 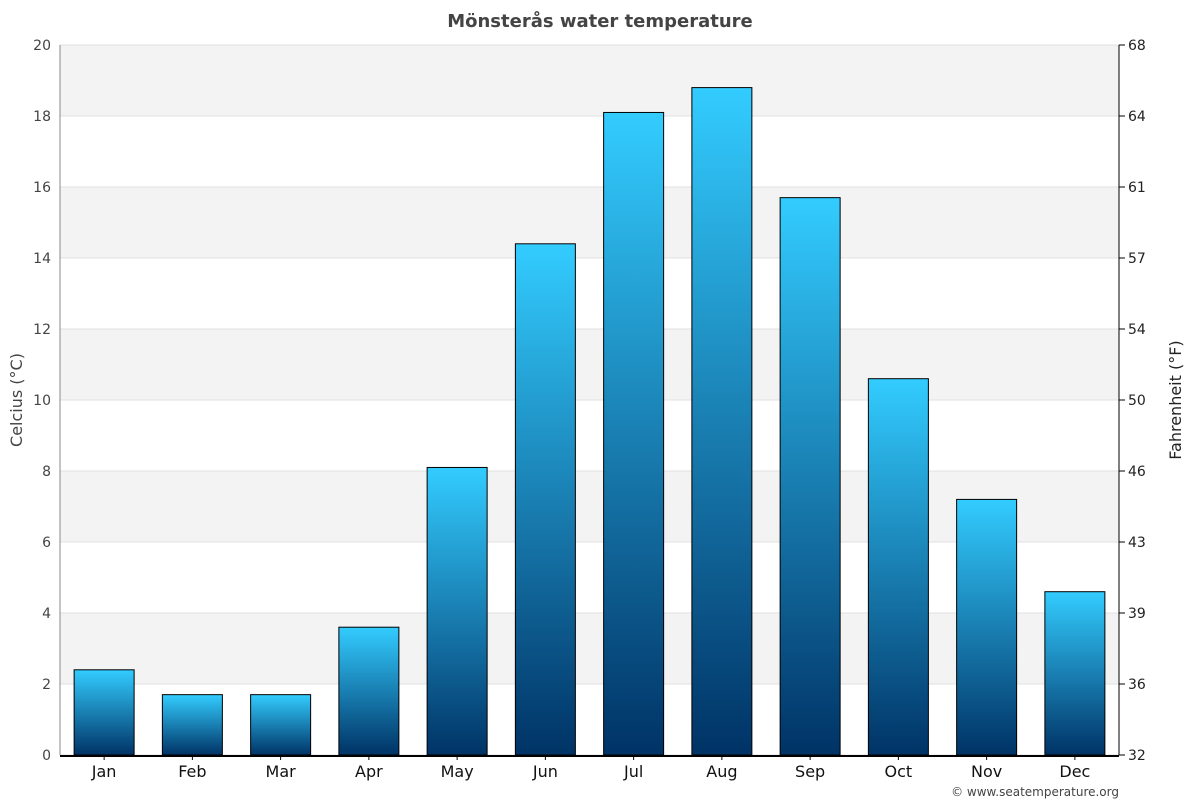 I want to click on x-tick-label: Nov, so click(x=986, y=771).